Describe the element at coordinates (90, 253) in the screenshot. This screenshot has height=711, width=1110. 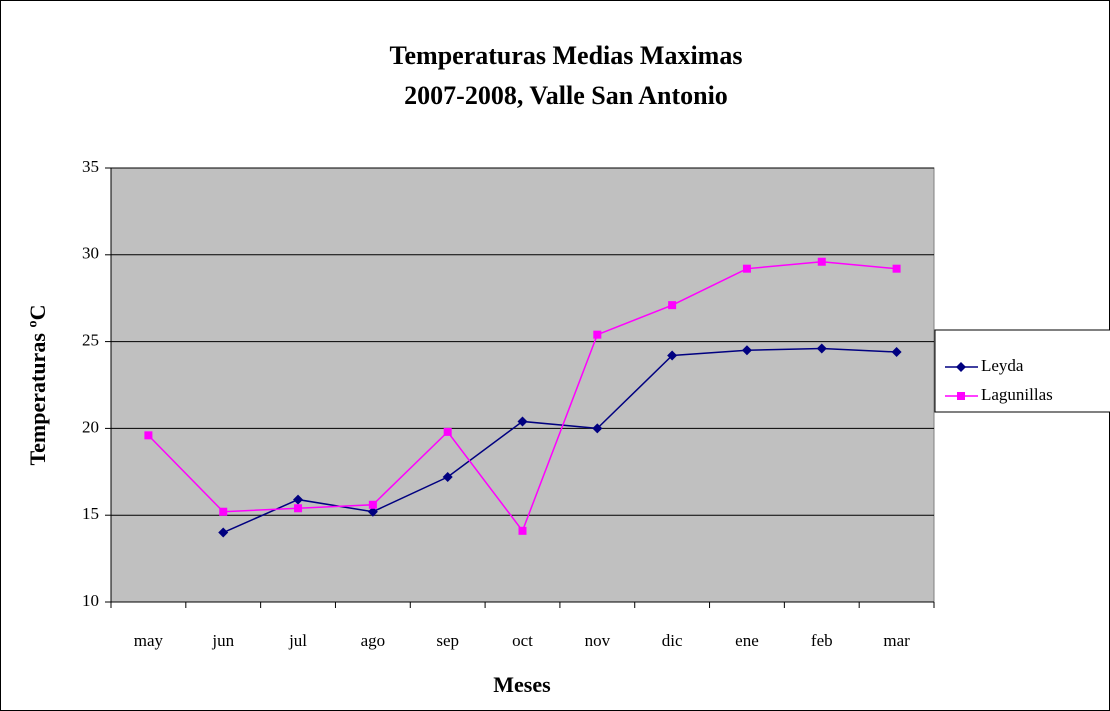
I see `y-tick-label: 30` at that location.